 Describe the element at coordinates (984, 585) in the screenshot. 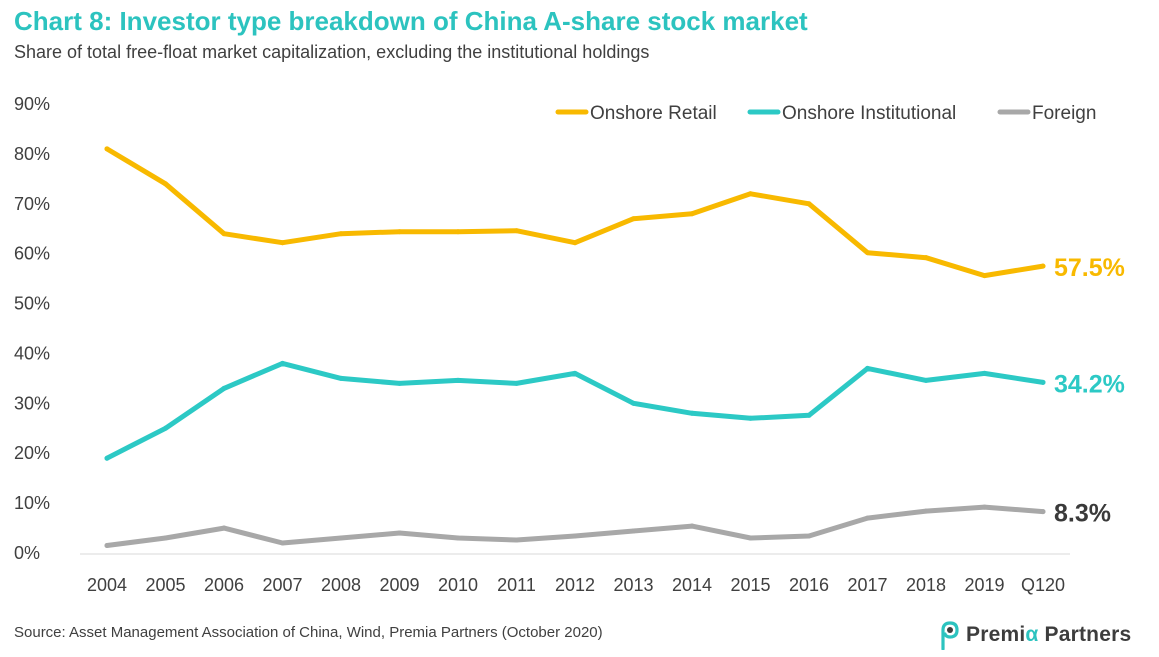

I see `x-tick-label: 2019` at that location.